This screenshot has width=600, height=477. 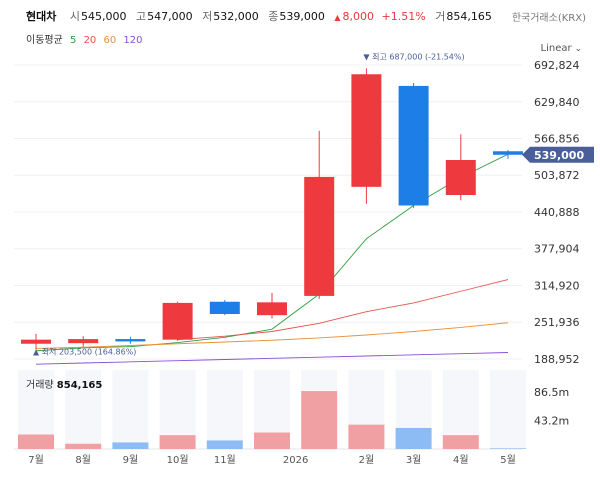 I want to click on change-arrow-icon: ▲, so click(x=337, y=17).